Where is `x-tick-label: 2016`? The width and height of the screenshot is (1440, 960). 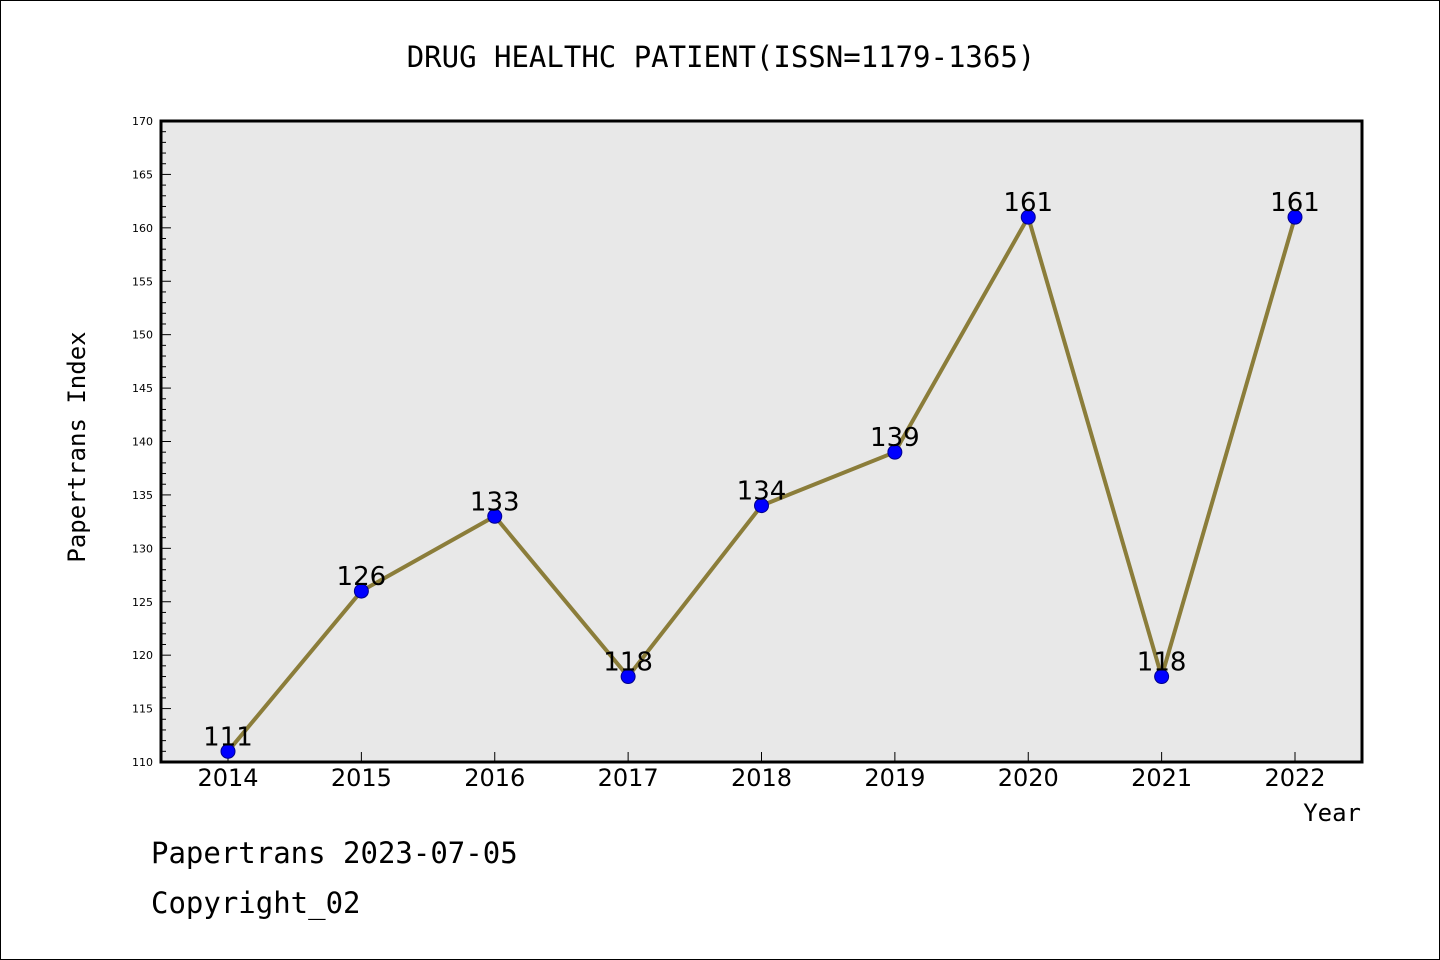
x-tick-label: 2016 is located at coordinates (494, 778).